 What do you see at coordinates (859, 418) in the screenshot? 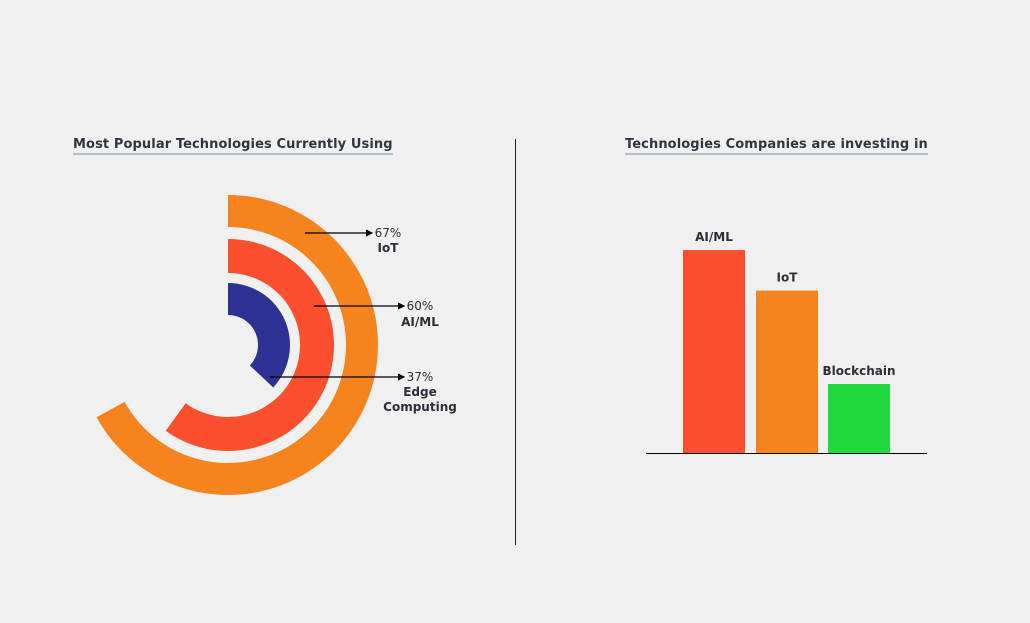
I see `bar-blockchain` at bounding box center [859, 418].